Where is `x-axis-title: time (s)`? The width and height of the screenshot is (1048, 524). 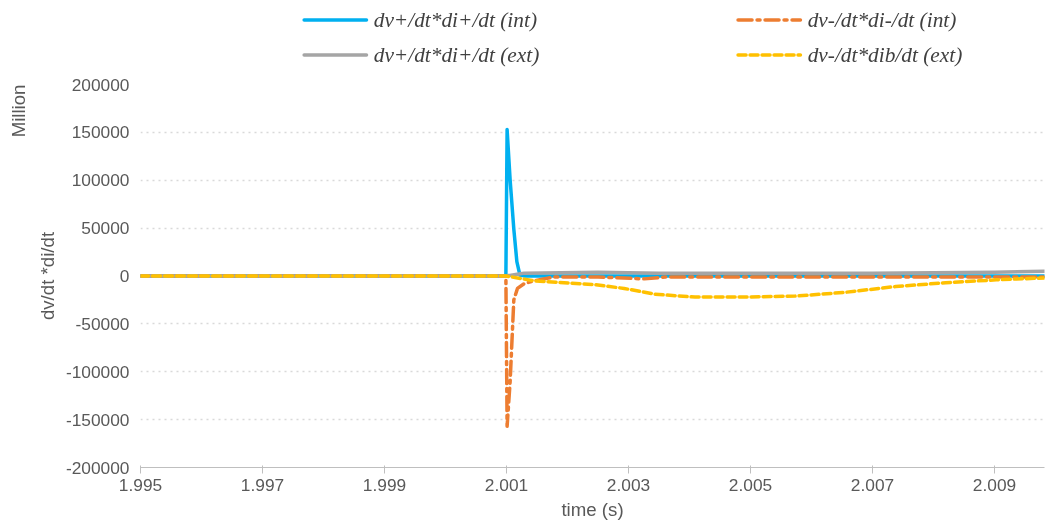 x-axis-title: time (s) is located at coordinates (592, 509).